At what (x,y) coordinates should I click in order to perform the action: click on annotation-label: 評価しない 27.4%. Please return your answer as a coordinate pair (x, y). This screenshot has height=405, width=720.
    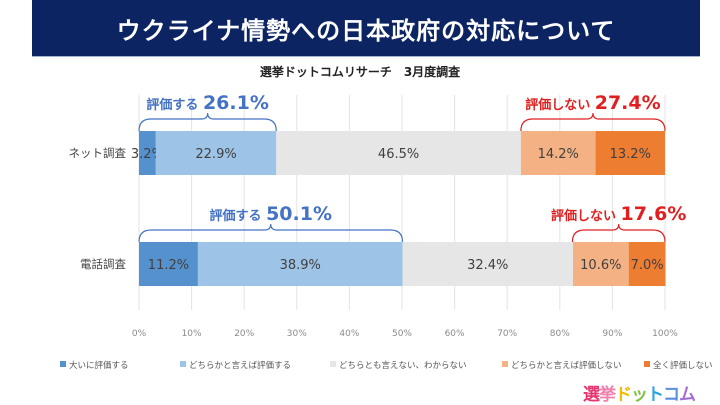
    Looking at the image, I should click on (592, 103).